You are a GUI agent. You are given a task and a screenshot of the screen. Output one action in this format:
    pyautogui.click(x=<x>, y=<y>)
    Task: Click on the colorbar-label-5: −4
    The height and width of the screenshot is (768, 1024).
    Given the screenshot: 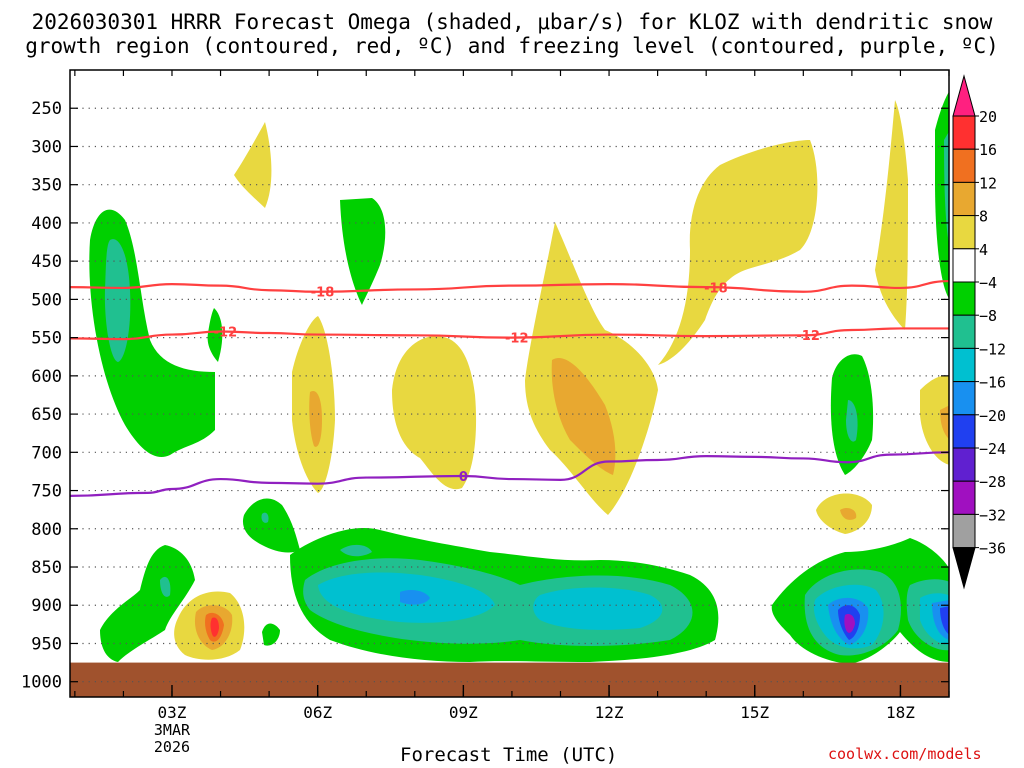 What is the action you would take?
    pyautogui.click(x=988, y=283)
    